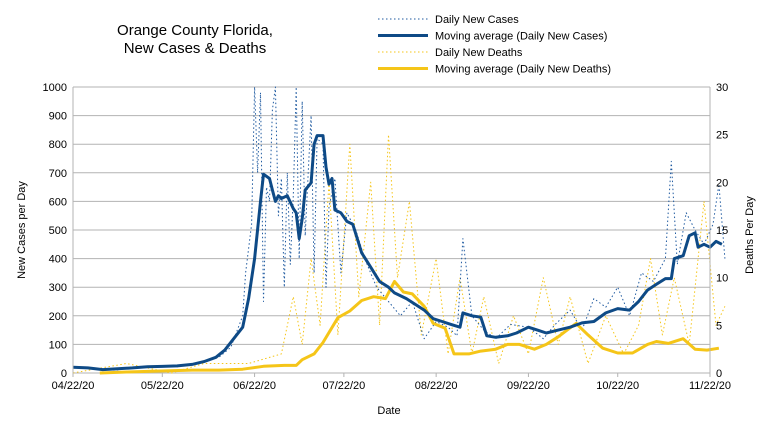 The height and width of the screenshot is (435, 768). I want to click on x-tick-label: 04/22/20, so click(73, 386).